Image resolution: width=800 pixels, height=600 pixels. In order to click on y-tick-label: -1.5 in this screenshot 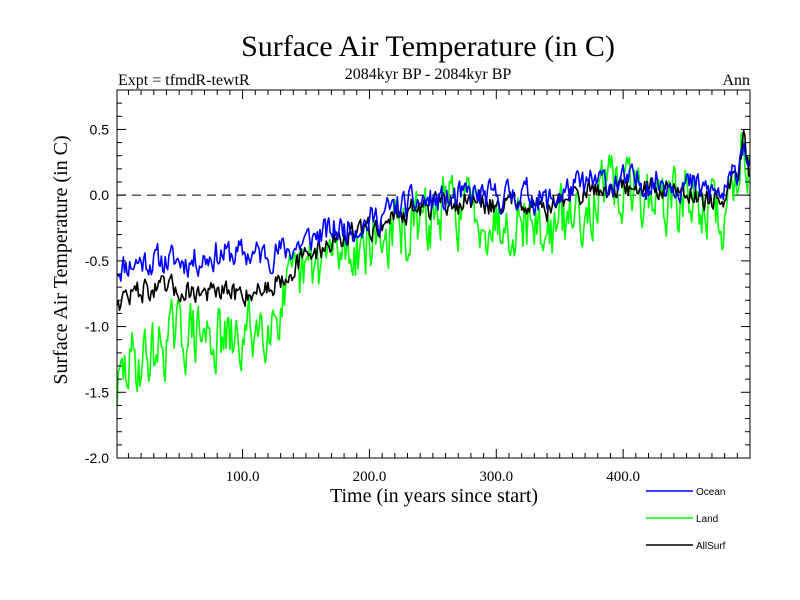, I will do `click(97, 392)`.